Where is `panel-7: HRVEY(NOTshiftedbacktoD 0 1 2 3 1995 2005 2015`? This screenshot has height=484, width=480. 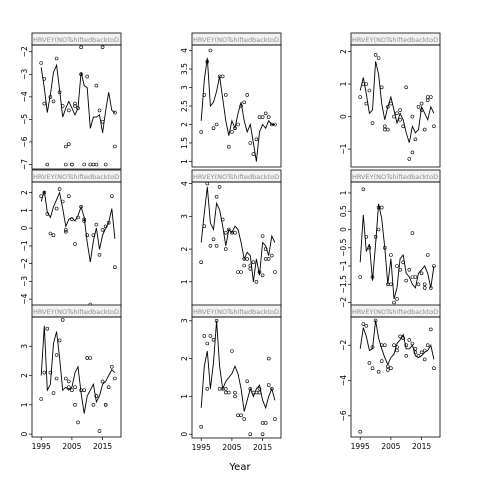 panel-7: HRVEY(NOTshiftedbacktoD 0 1 2 3 1995 2005 2015 is located at coordinates (71, 377).